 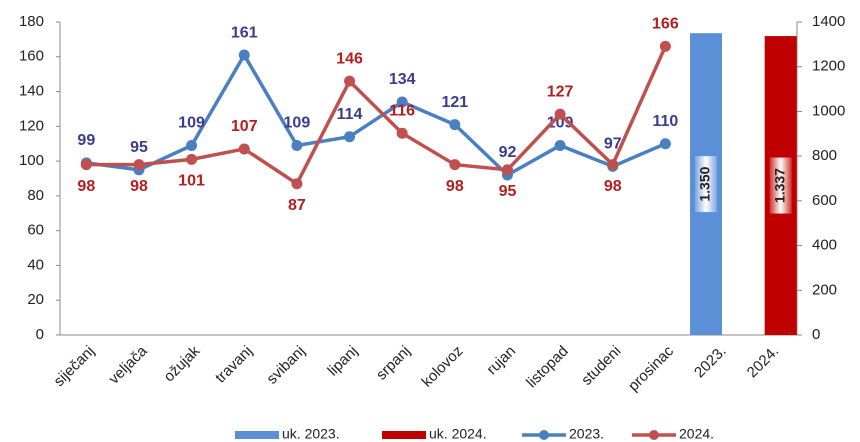 What do you see at coordinates (350, 114) in the screenshot?
I see `data-label: 114` at bounding box center [350, 114].